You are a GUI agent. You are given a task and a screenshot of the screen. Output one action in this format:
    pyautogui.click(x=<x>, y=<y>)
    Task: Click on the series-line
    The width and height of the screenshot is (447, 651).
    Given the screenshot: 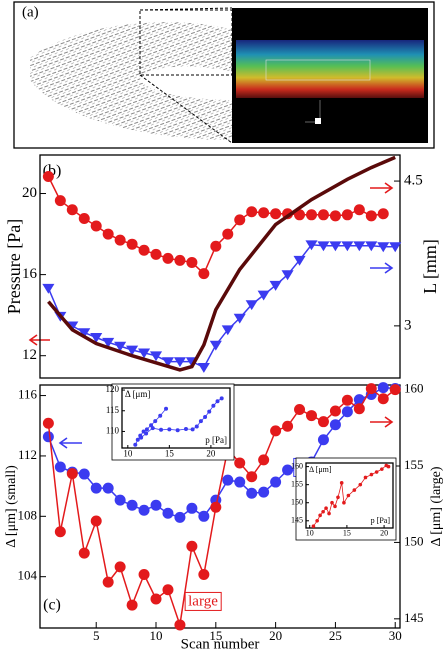 What is the action you would take?
    pyautogui.click(x=221, y=306)
    